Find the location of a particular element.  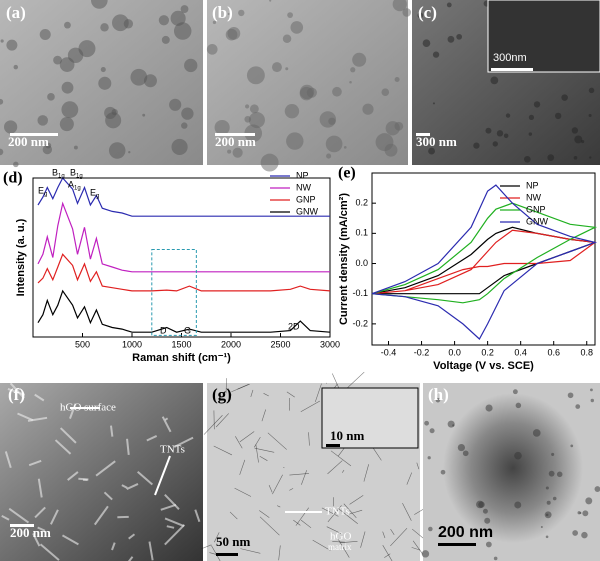

inset is located at coordinates (543, 36).